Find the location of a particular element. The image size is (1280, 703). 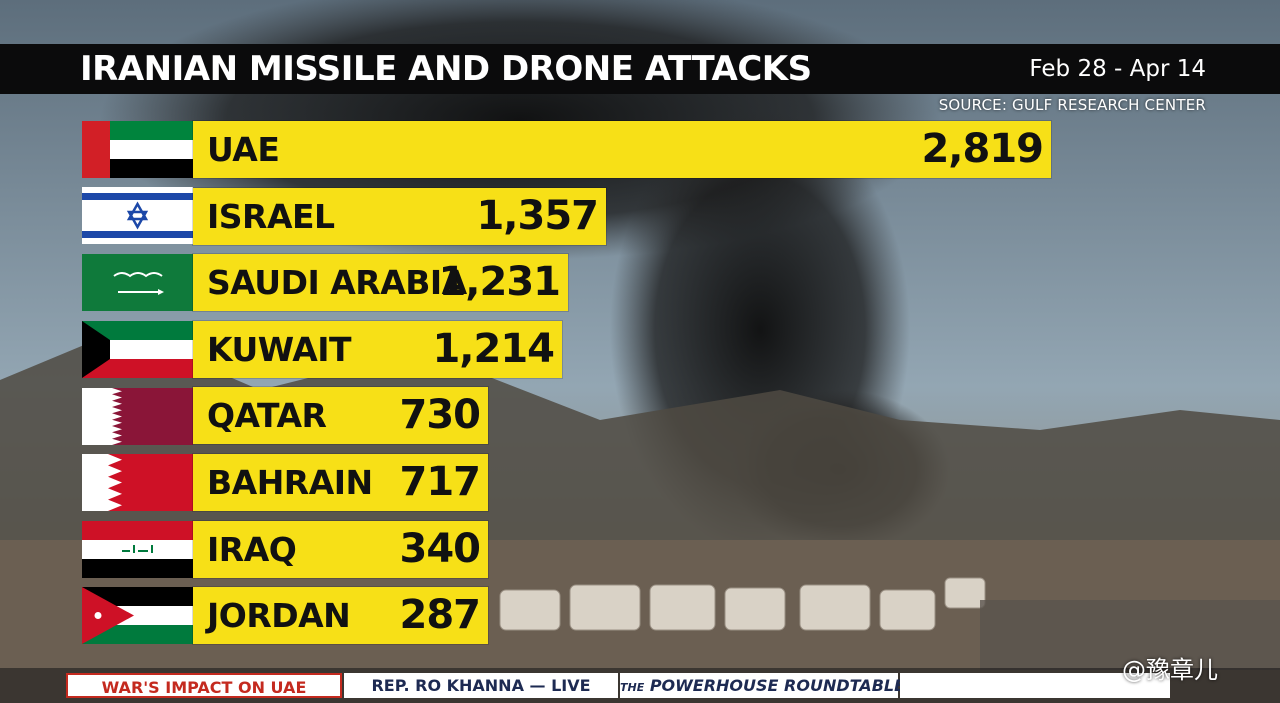

bar-israel: ISRAEL 1,357 is located at coordinates (399, 216).